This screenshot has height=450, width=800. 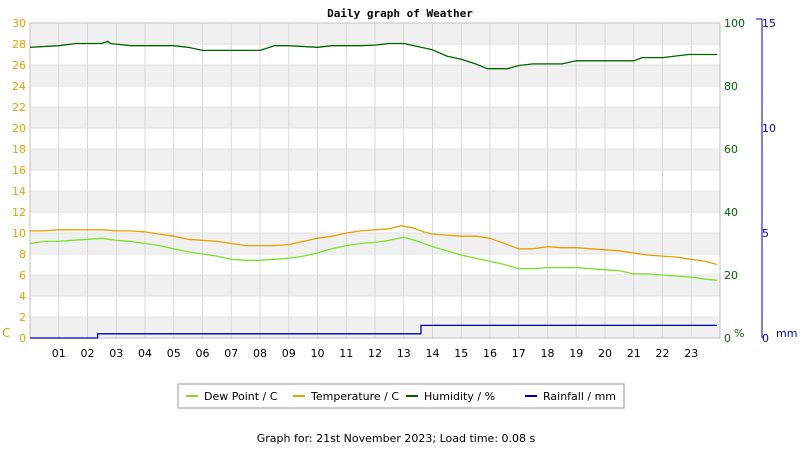 I want to click on right-axis-tick-label: 20, so click(x=731, y=275).